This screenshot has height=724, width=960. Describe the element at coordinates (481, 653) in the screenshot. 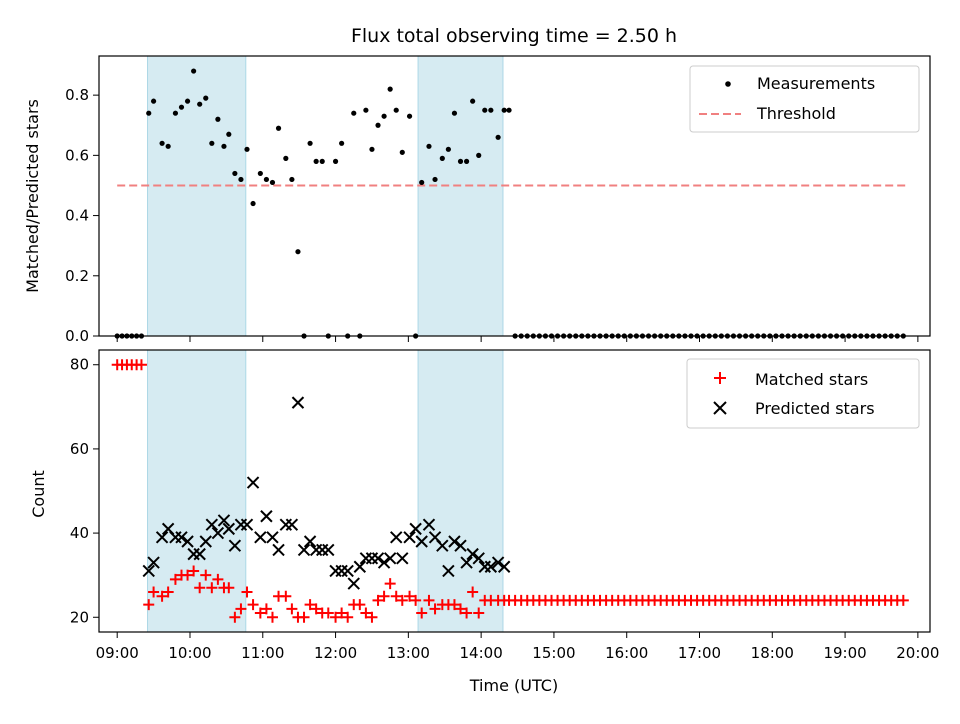

I see `x-tick-label: 14:00` at that location.